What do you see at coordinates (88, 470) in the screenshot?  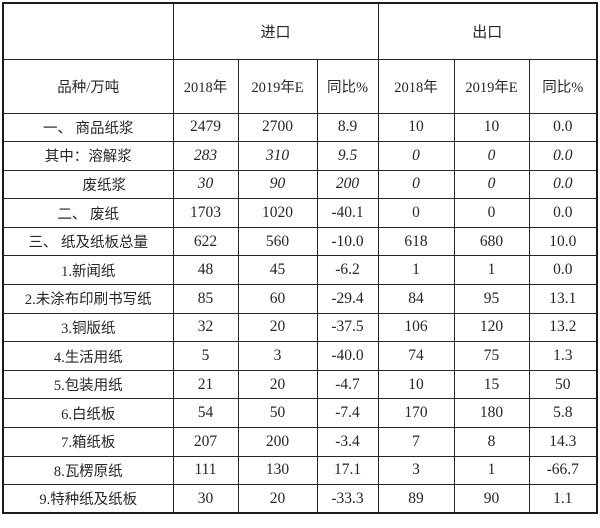 I see `row-label: 8.瓦楞原纸` at bounding box center [88, 470].